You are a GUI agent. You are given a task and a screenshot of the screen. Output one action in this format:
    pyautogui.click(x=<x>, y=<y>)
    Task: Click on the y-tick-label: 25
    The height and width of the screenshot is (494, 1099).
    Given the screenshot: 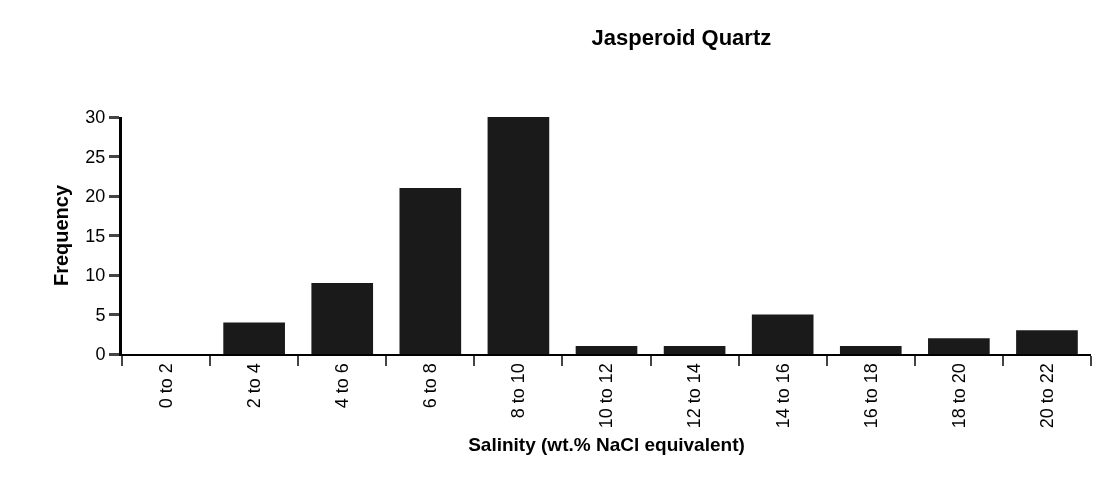 What is the action you would take?
    pyautogui.click(x=95, y=156)
    